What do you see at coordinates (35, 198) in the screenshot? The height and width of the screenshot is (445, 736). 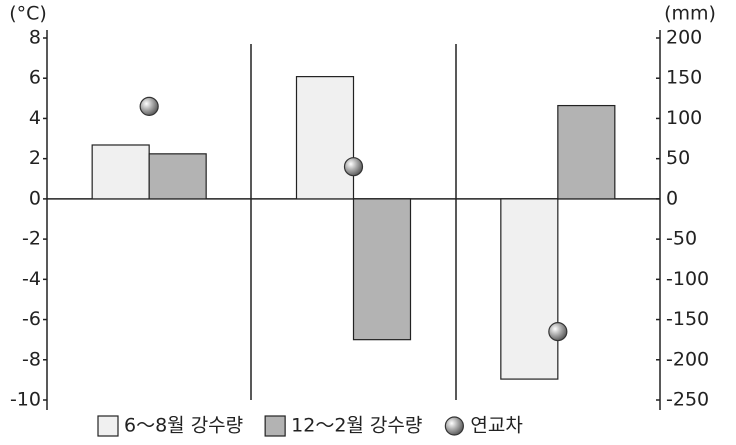 I see `y-tick-label: 0` at bounding box center [35, 198].